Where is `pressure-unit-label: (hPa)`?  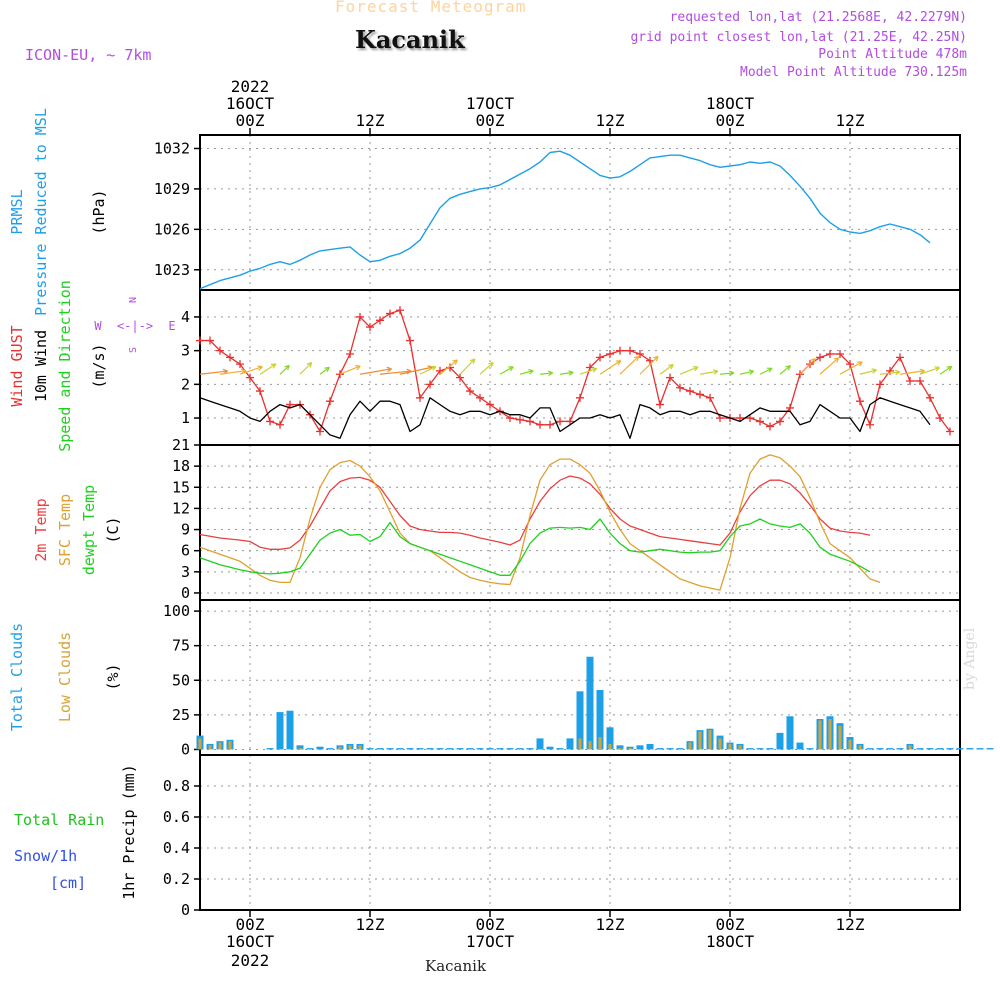 pressure-unit-label: (hPa) is located at coordinates (99, 211).